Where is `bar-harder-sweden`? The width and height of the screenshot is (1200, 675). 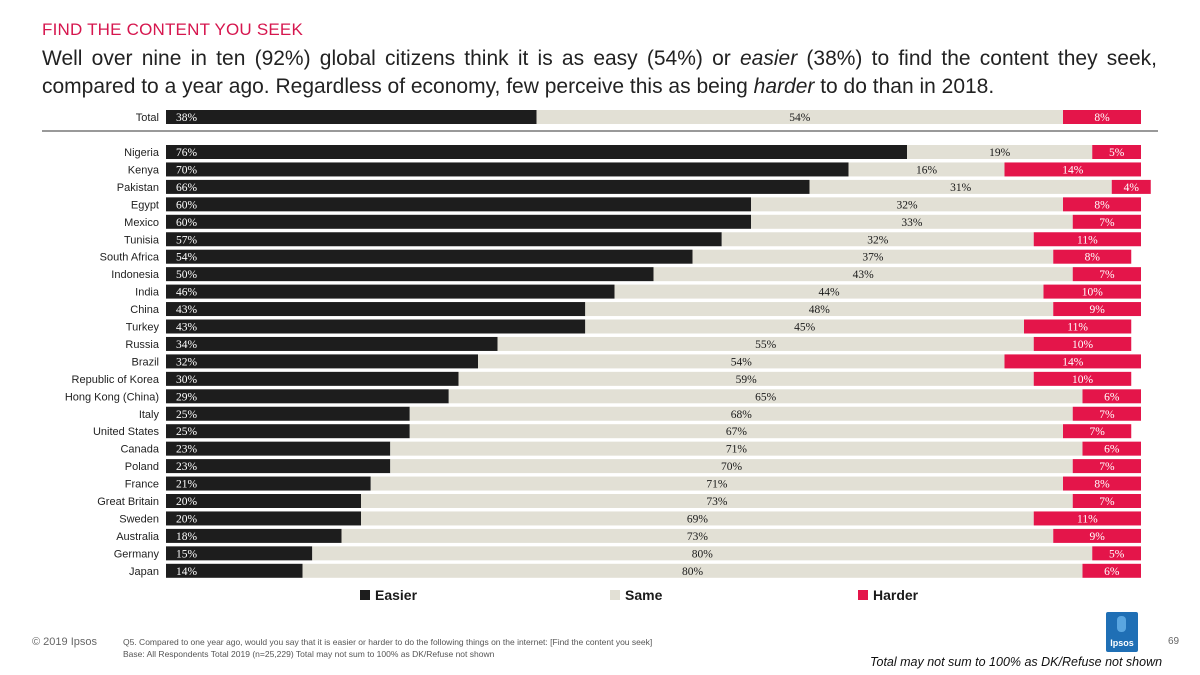
bar-harder-sweden is located at coordinates (1087, 518).